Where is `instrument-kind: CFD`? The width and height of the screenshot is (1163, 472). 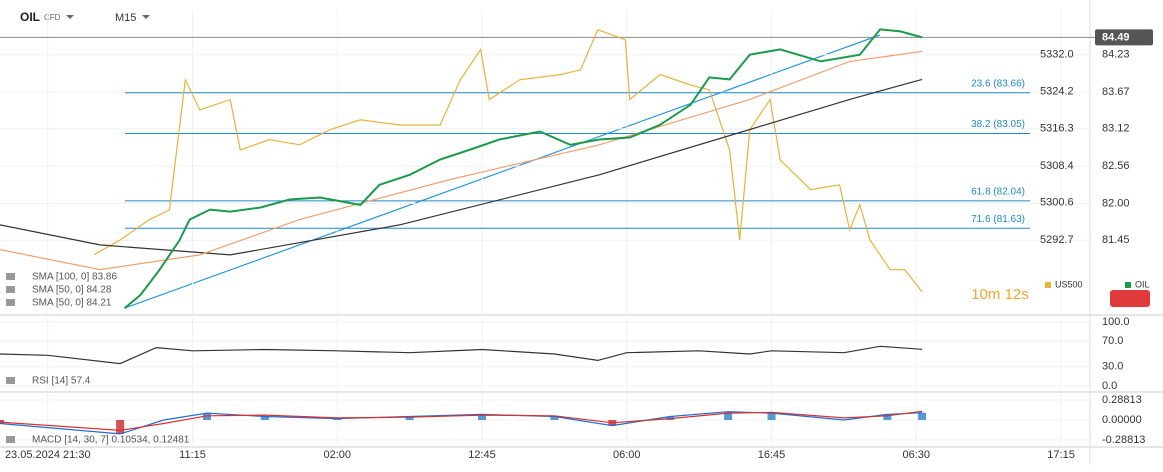 instrument-kind: CFD is located at coordinates (52, 17).